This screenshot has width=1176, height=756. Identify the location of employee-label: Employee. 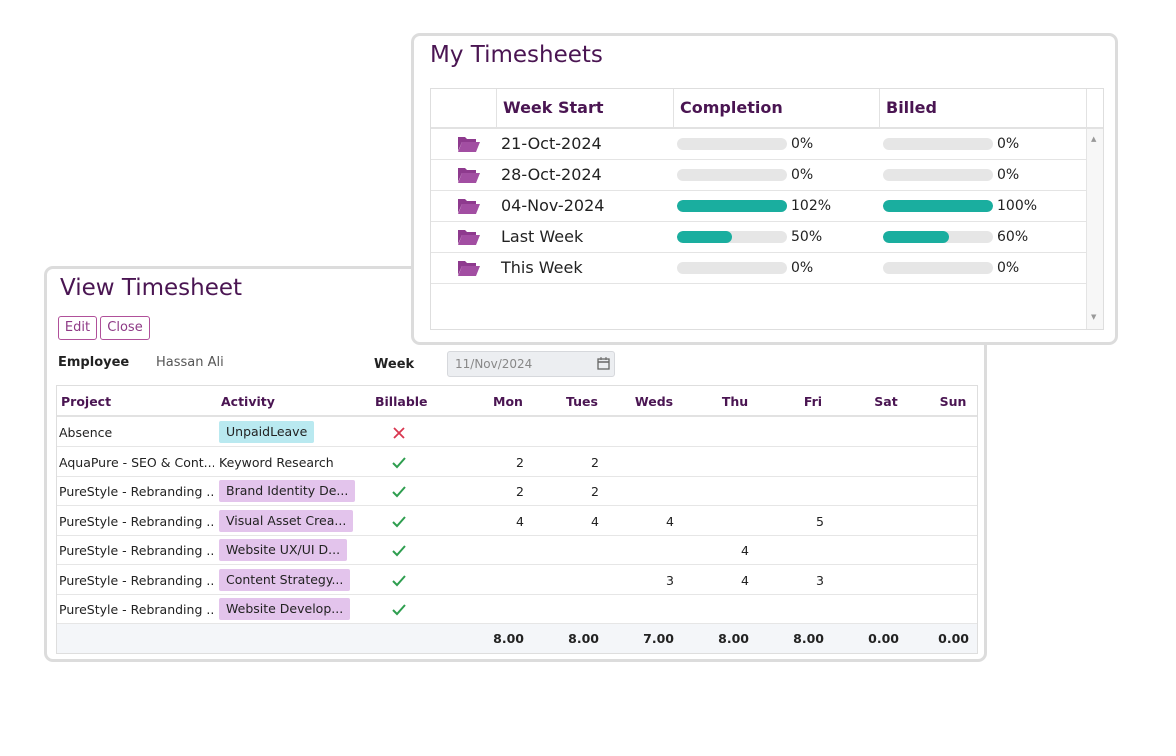
(94, 362).